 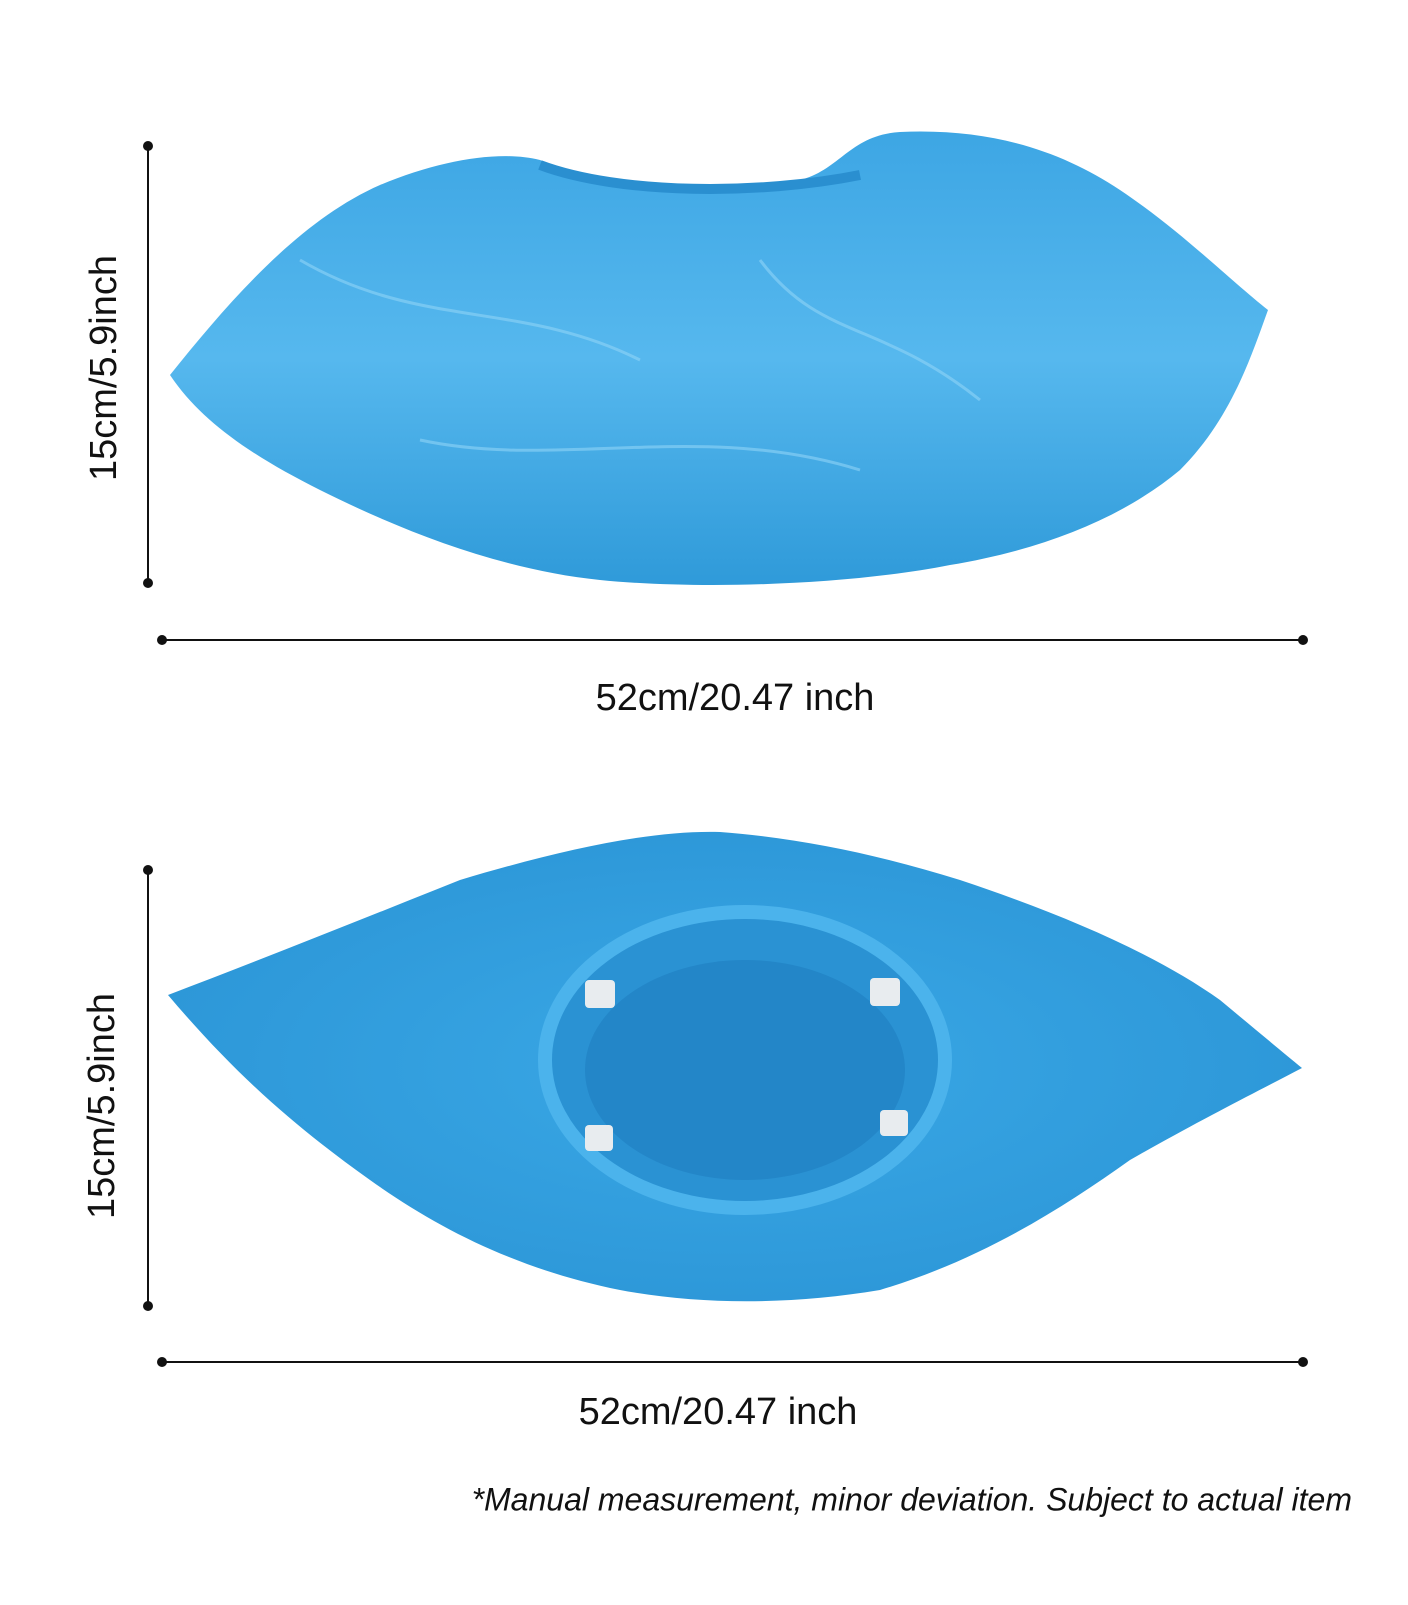 I want to click on elastic-band, so click(x=699, y=177).